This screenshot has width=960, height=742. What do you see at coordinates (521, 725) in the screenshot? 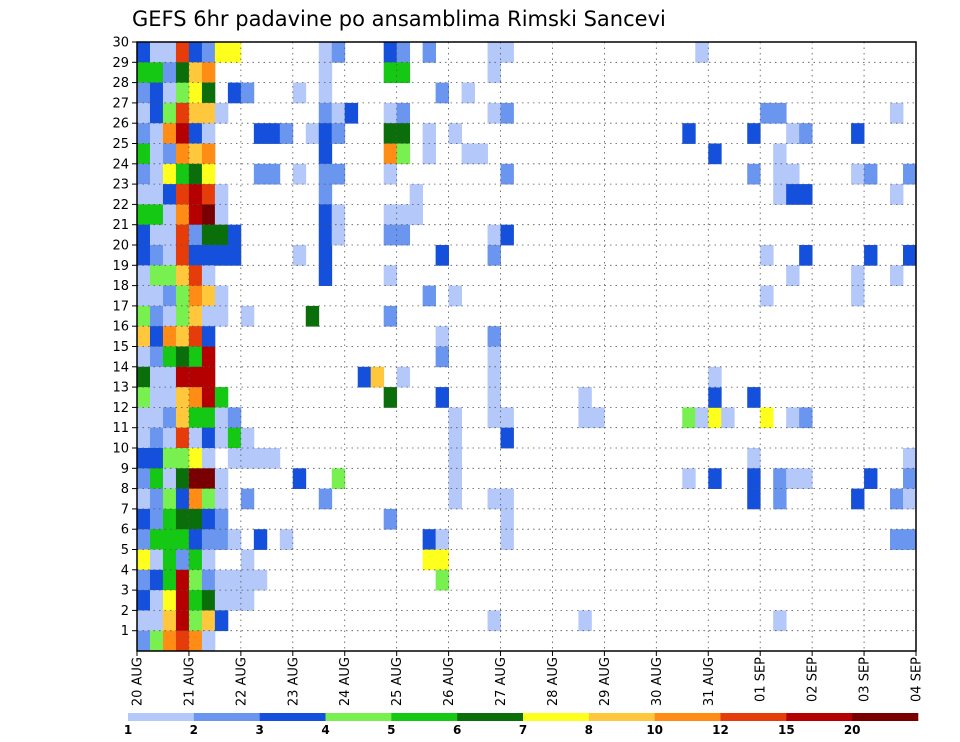
I see `colorbar-legend: 1 2 3 4 5 6 7 8 10 12 15 20` at bounding box center [521, 725].